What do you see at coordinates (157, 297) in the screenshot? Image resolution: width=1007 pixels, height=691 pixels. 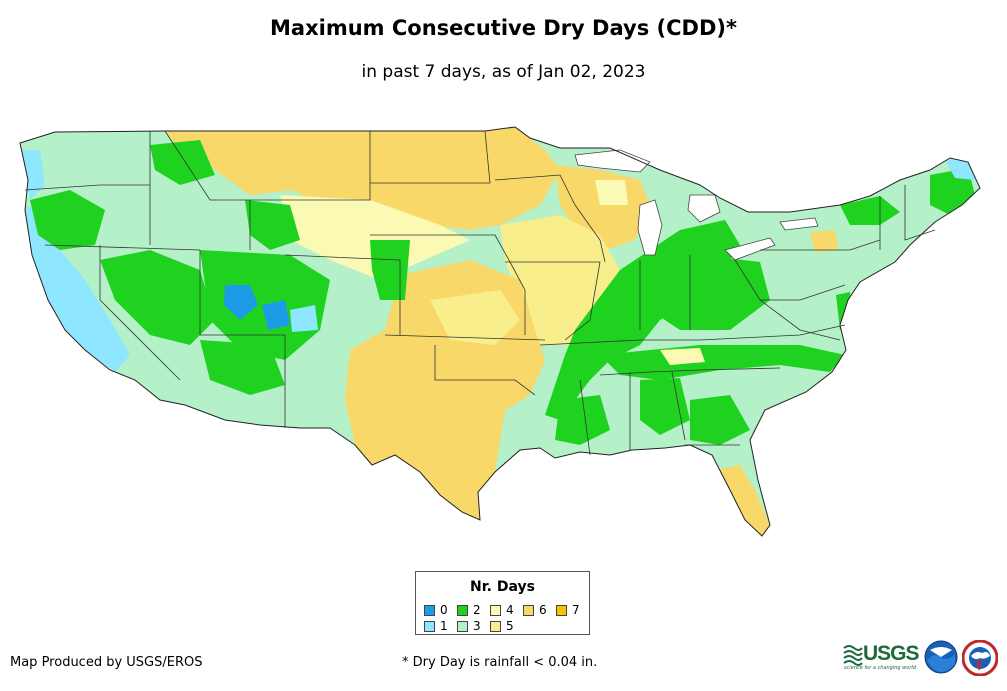 I see `region-nevada-2-days` at bounding box center [157, 297].